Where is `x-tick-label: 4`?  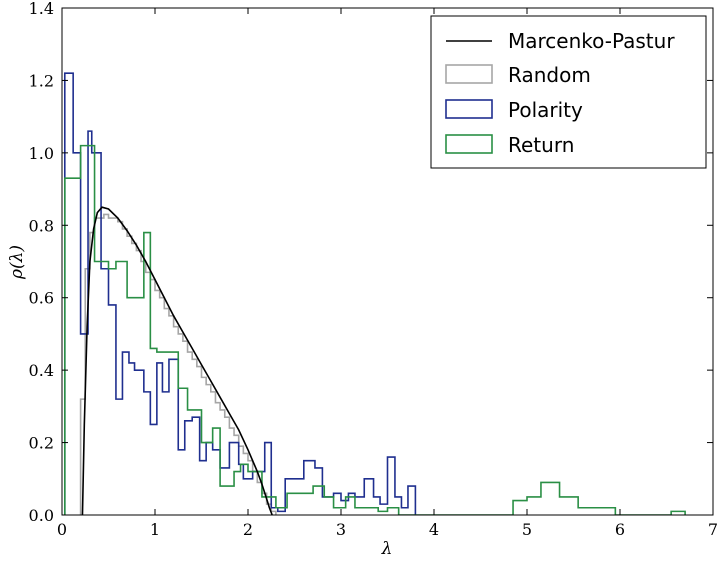
x-tick-label: 4 is located at coordinates (434, 529).